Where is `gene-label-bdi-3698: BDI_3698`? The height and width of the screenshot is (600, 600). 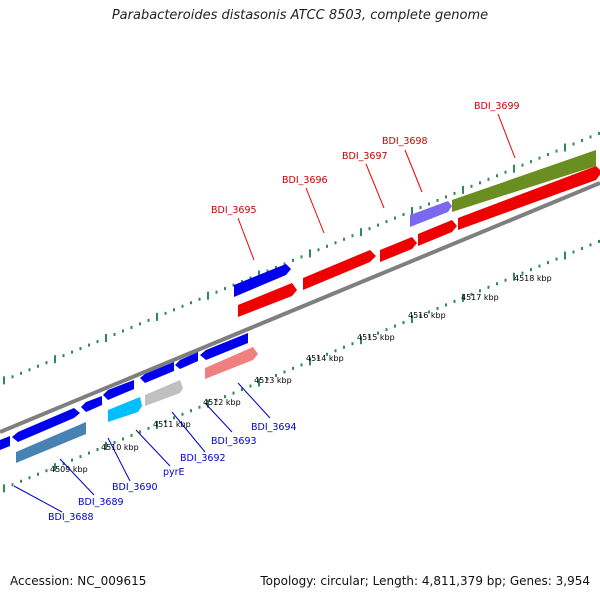
gene-label-bdi-3698: BDI_3698 is located at coordinates (405, 141).